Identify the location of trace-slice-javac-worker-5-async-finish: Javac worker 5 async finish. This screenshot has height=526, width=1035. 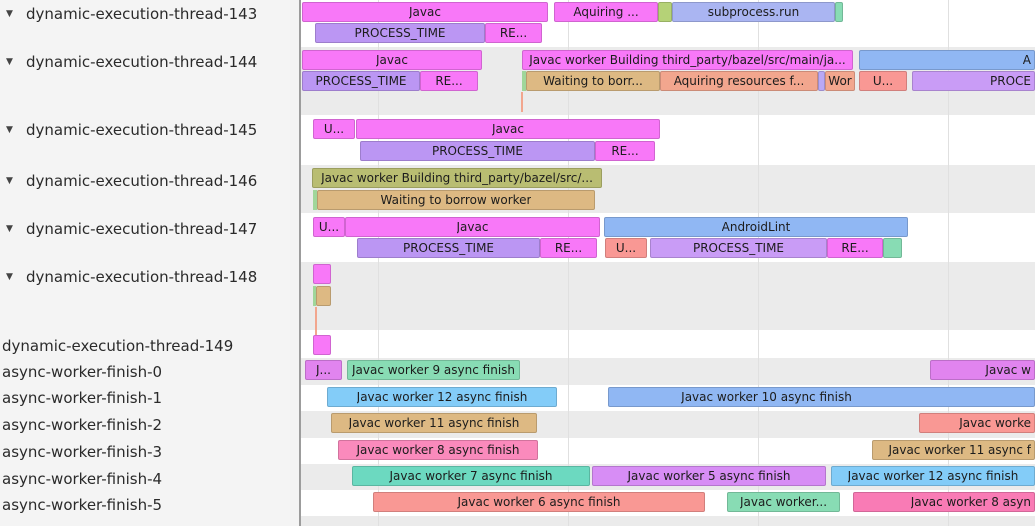
(709, 476).